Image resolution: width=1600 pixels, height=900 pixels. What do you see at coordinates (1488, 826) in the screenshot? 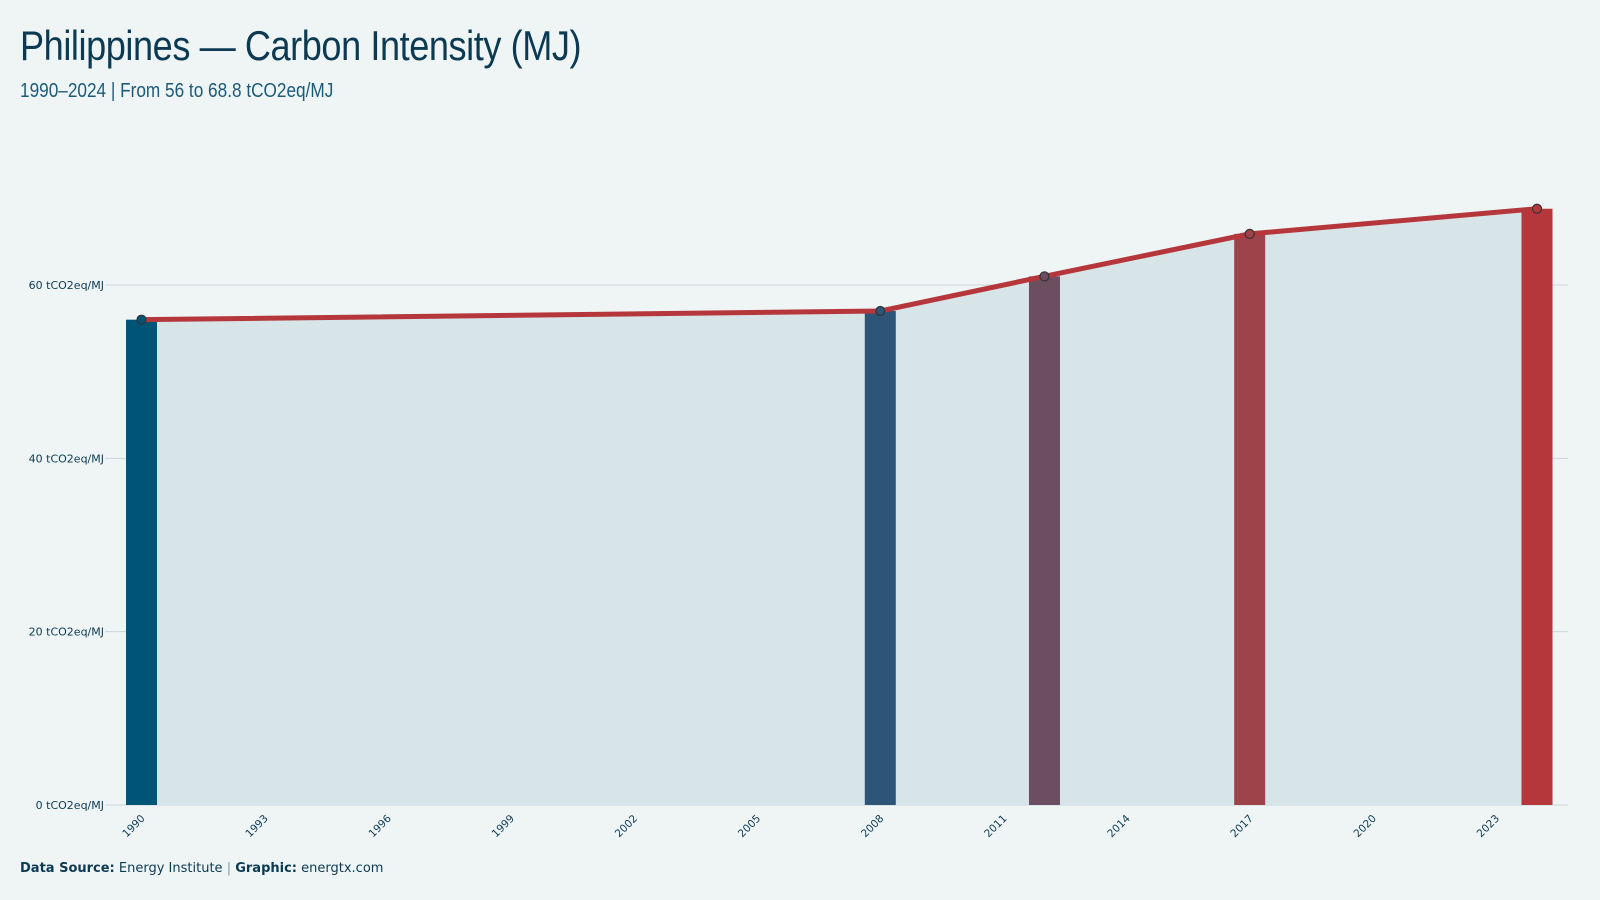
I see `x-tick-label: 2023` at bounding box center [1488, 826].